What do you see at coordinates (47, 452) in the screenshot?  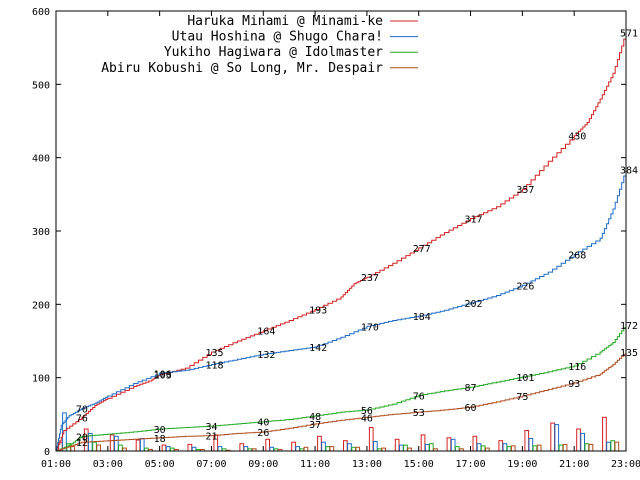 I see `y-tick-label-0: 0` at bounding box center [47, 452].